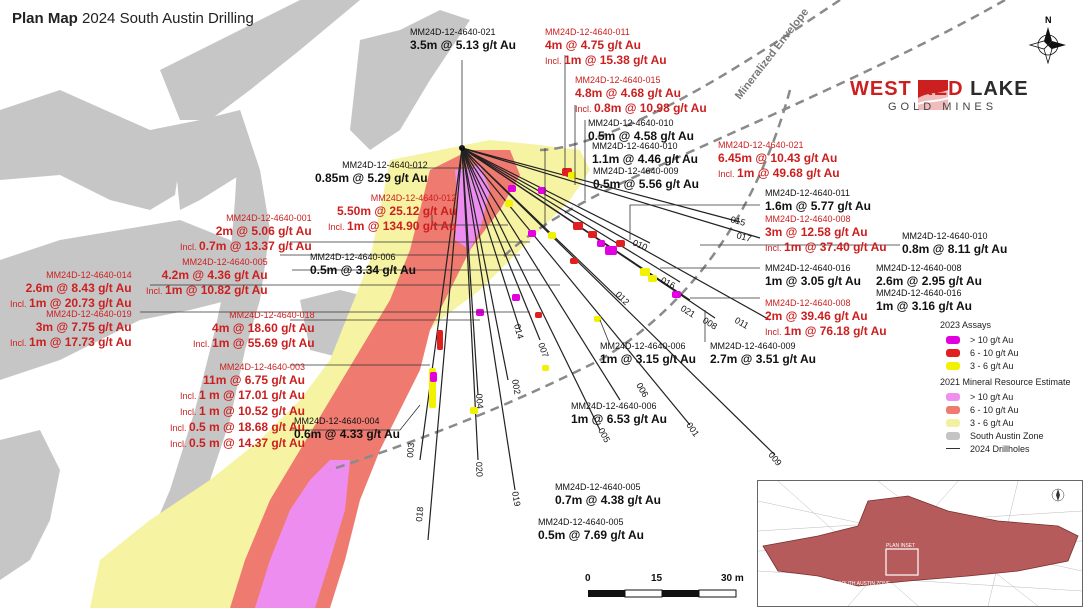 This screenshot has width=1084, height=608. I want to click on intercept-label: MM24D-12-4640-012 0.85m @ 5.29 g/t Au, so click(371, 173).